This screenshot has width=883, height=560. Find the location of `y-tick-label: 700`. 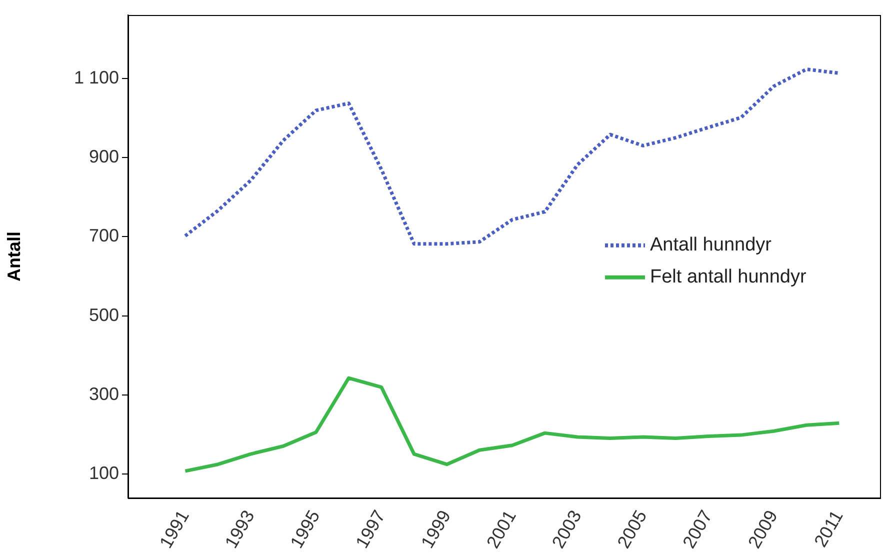

y-tick-label: 700 is located at coordinates (103, 236).